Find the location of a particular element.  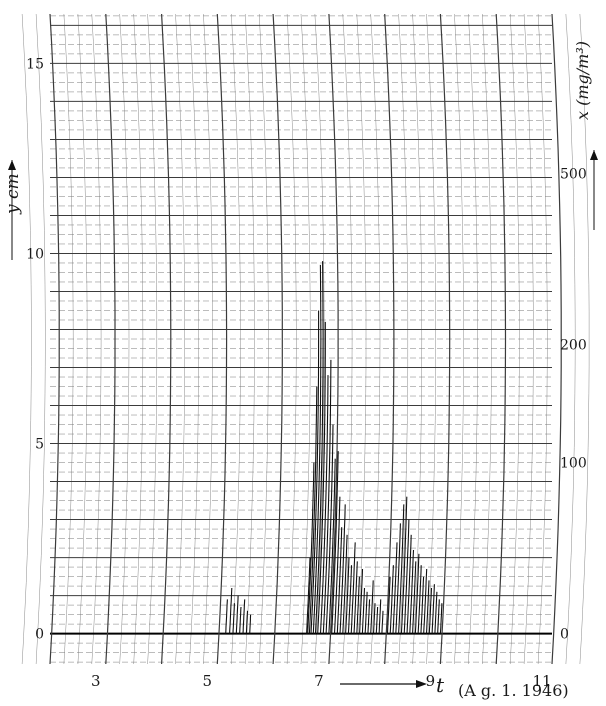

y-left-axis-label: y cm is located at coordinates (13, 194).